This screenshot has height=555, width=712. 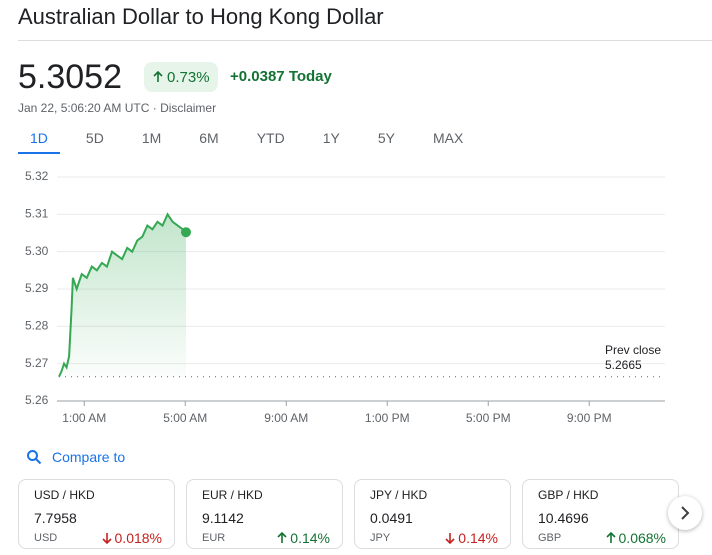 I want to click on y-tick-label: 5.32, so click(x=37, y=176).